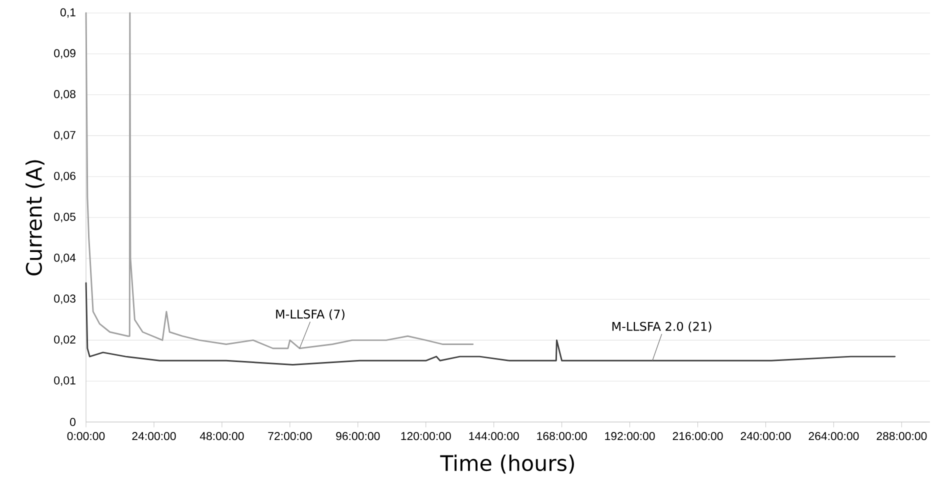  What do you see at coordinates (662, 327) in the screenshot?
I see `text: M-LLSFA 2.0 (21)` at bounding box center [662, 327].